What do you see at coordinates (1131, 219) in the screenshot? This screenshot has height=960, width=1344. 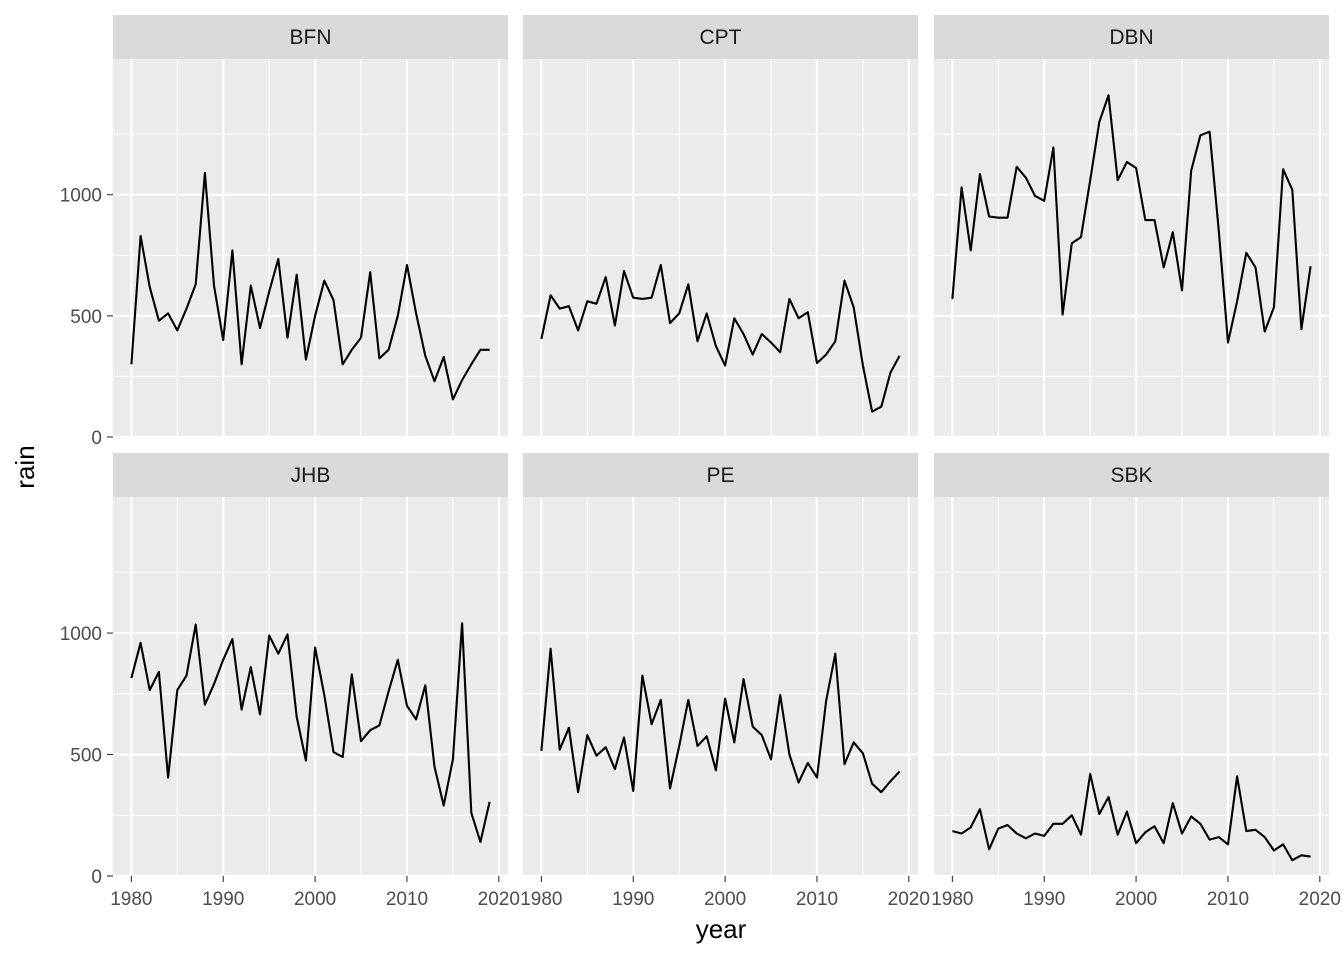 I see `series-line-dbn` at bounding box center [1131, 219].